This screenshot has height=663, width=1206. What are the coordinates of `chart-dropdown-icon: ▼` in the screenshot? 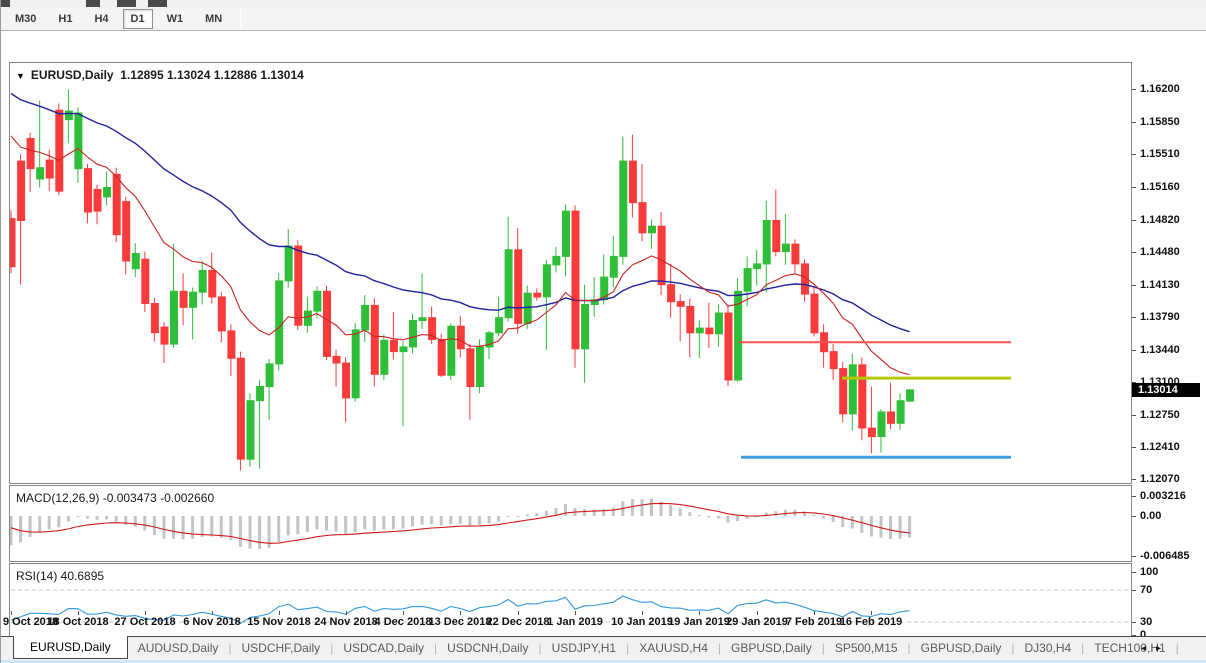 It's located at (20, 76).